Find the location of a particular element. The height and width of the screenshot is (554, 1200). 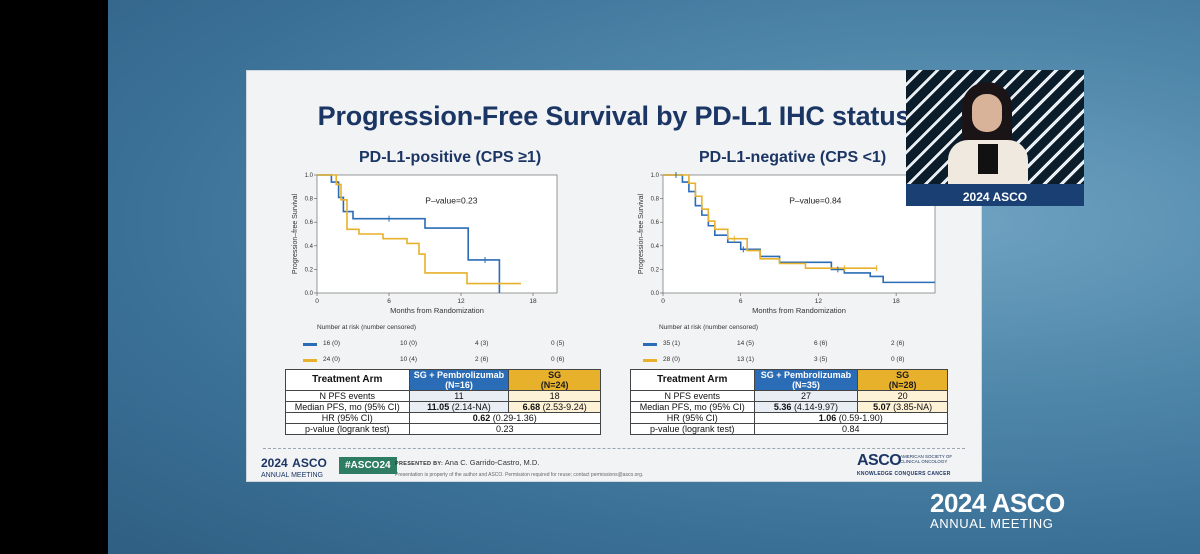

meeting-logo: 2024 ASCO ANNUAL MEETING is located at coordinates (294, 467).